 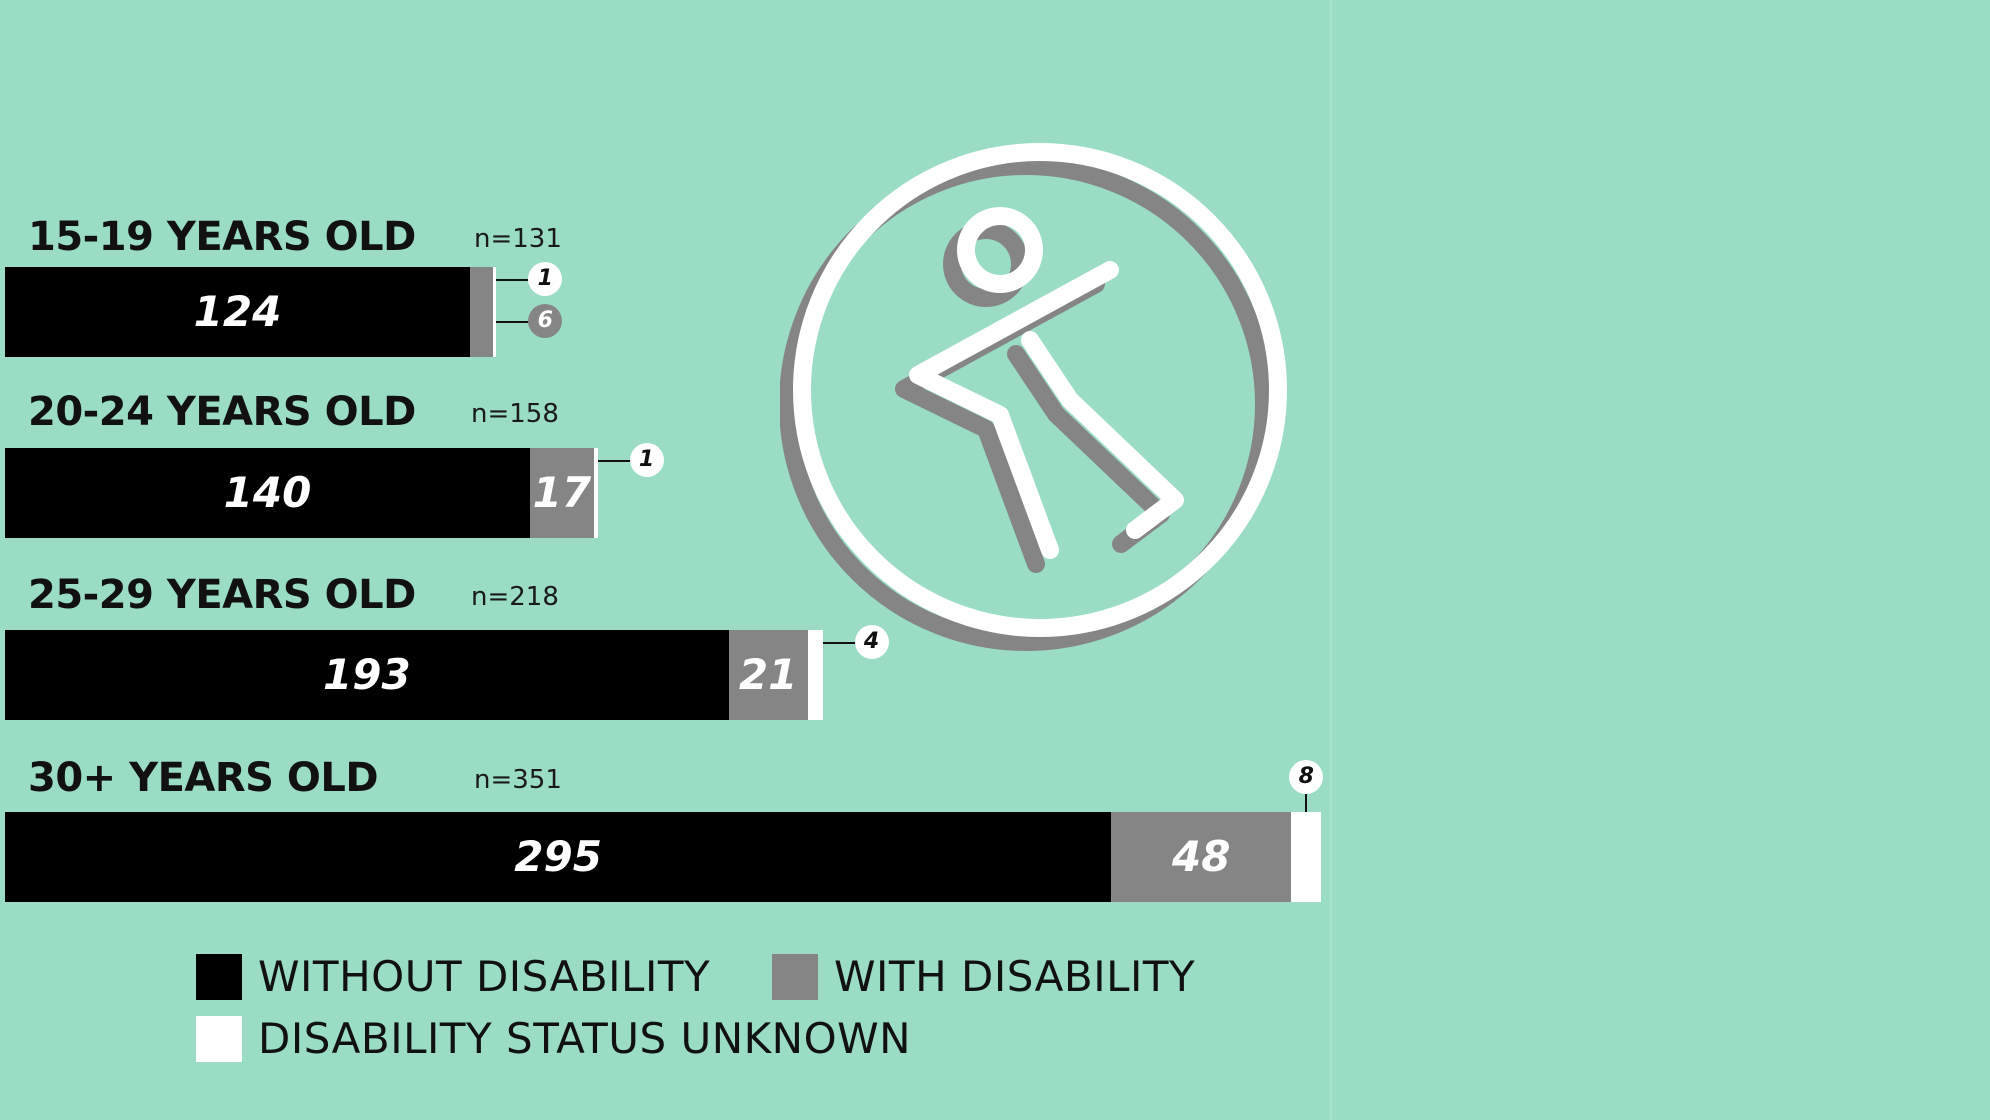 I want to click on bar-value-label: 295, so click(x=558, y=856).